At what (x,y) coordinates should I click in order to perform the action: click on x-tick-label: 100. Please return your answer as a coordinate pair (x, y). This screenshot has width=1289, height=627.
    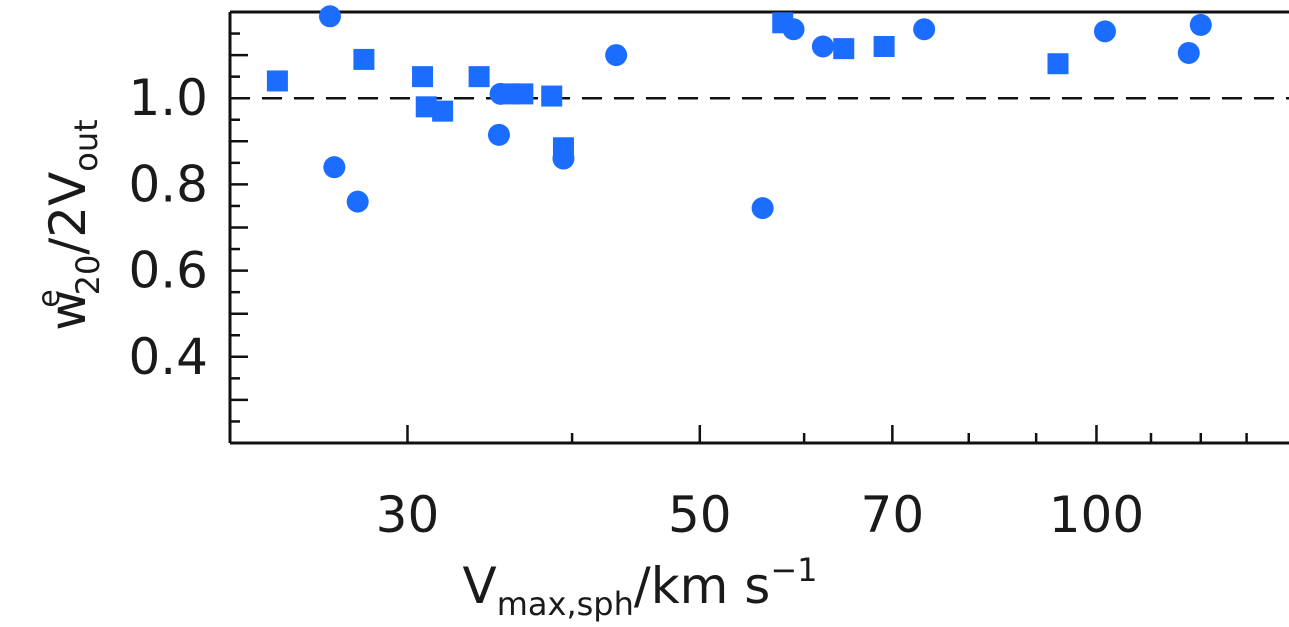
    Looking at the image, I should click on (1096, 515).